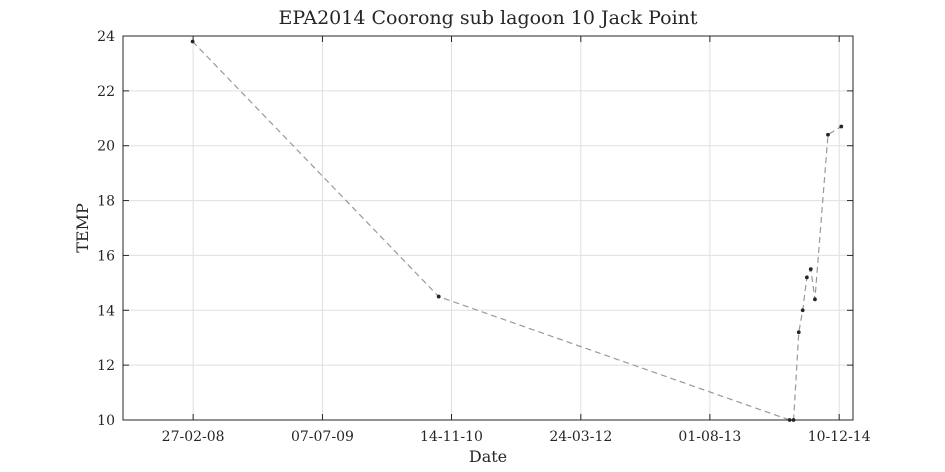  What do you see at coordinates (488, 456) in the screenshot?
I see `x-axis-label: Date` at bounding box center [488, 456].